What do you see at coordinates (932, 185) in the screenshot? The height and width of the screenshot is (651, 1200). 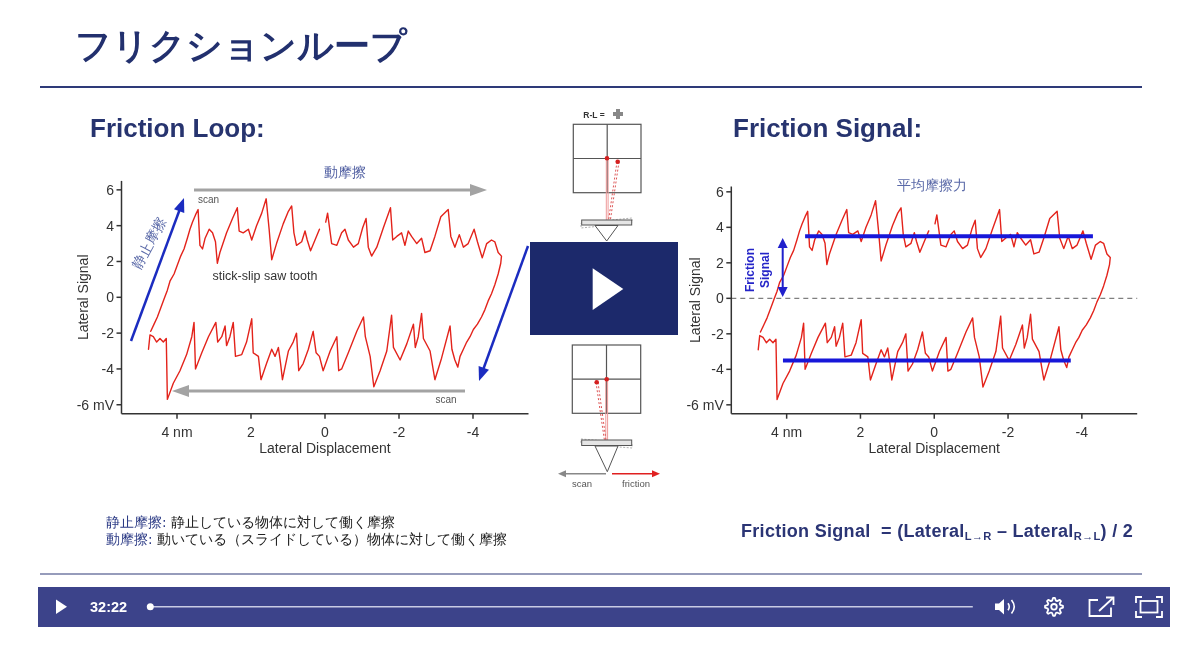 I see `annotation: 平均摩擦力` at bounding box center [932, 185].